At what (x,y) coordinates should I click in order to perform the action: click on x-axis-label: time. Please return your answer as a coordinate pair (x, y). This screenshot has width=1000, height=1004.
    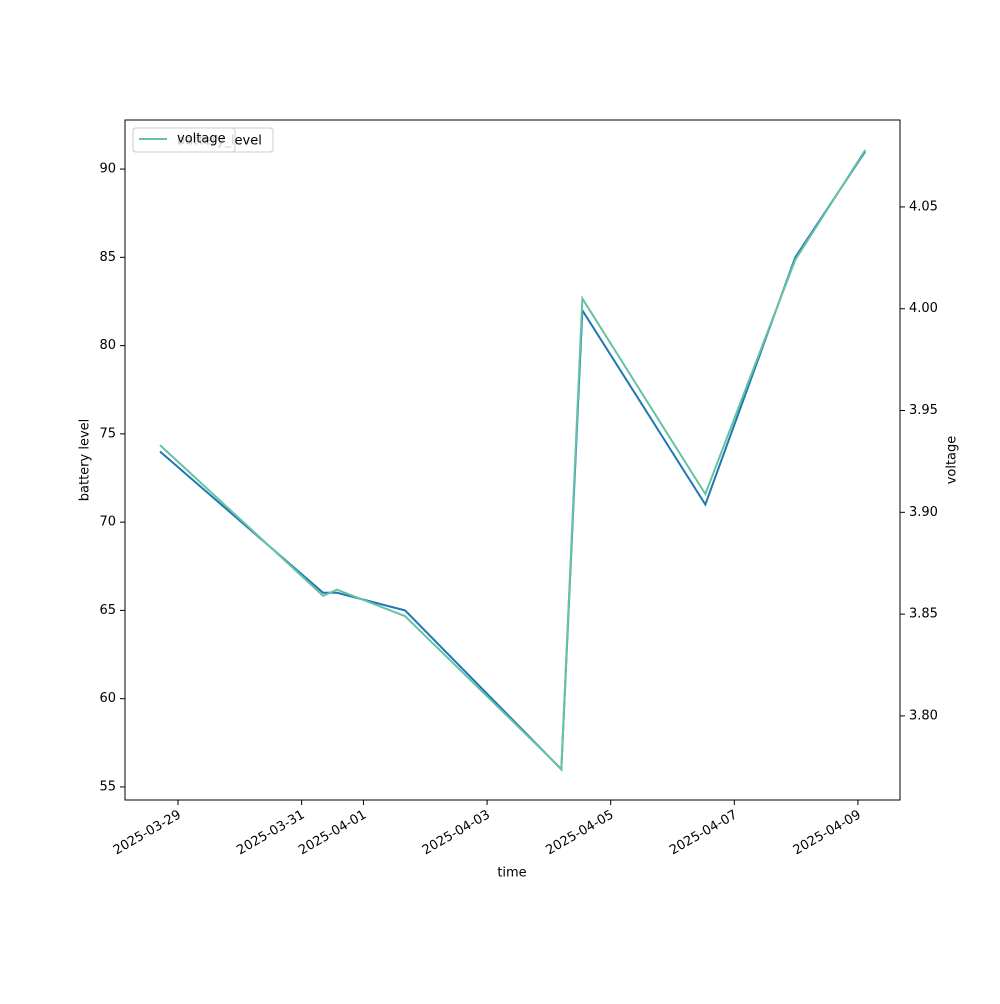
    Looking at the image, I should click on (511, 873).